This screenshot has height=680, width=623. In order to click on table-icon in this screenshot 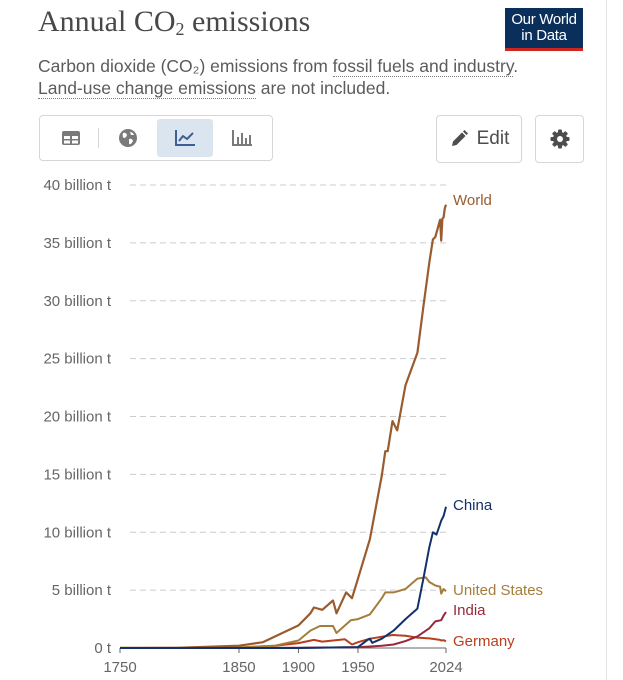, I will do `click(71, 138)`.